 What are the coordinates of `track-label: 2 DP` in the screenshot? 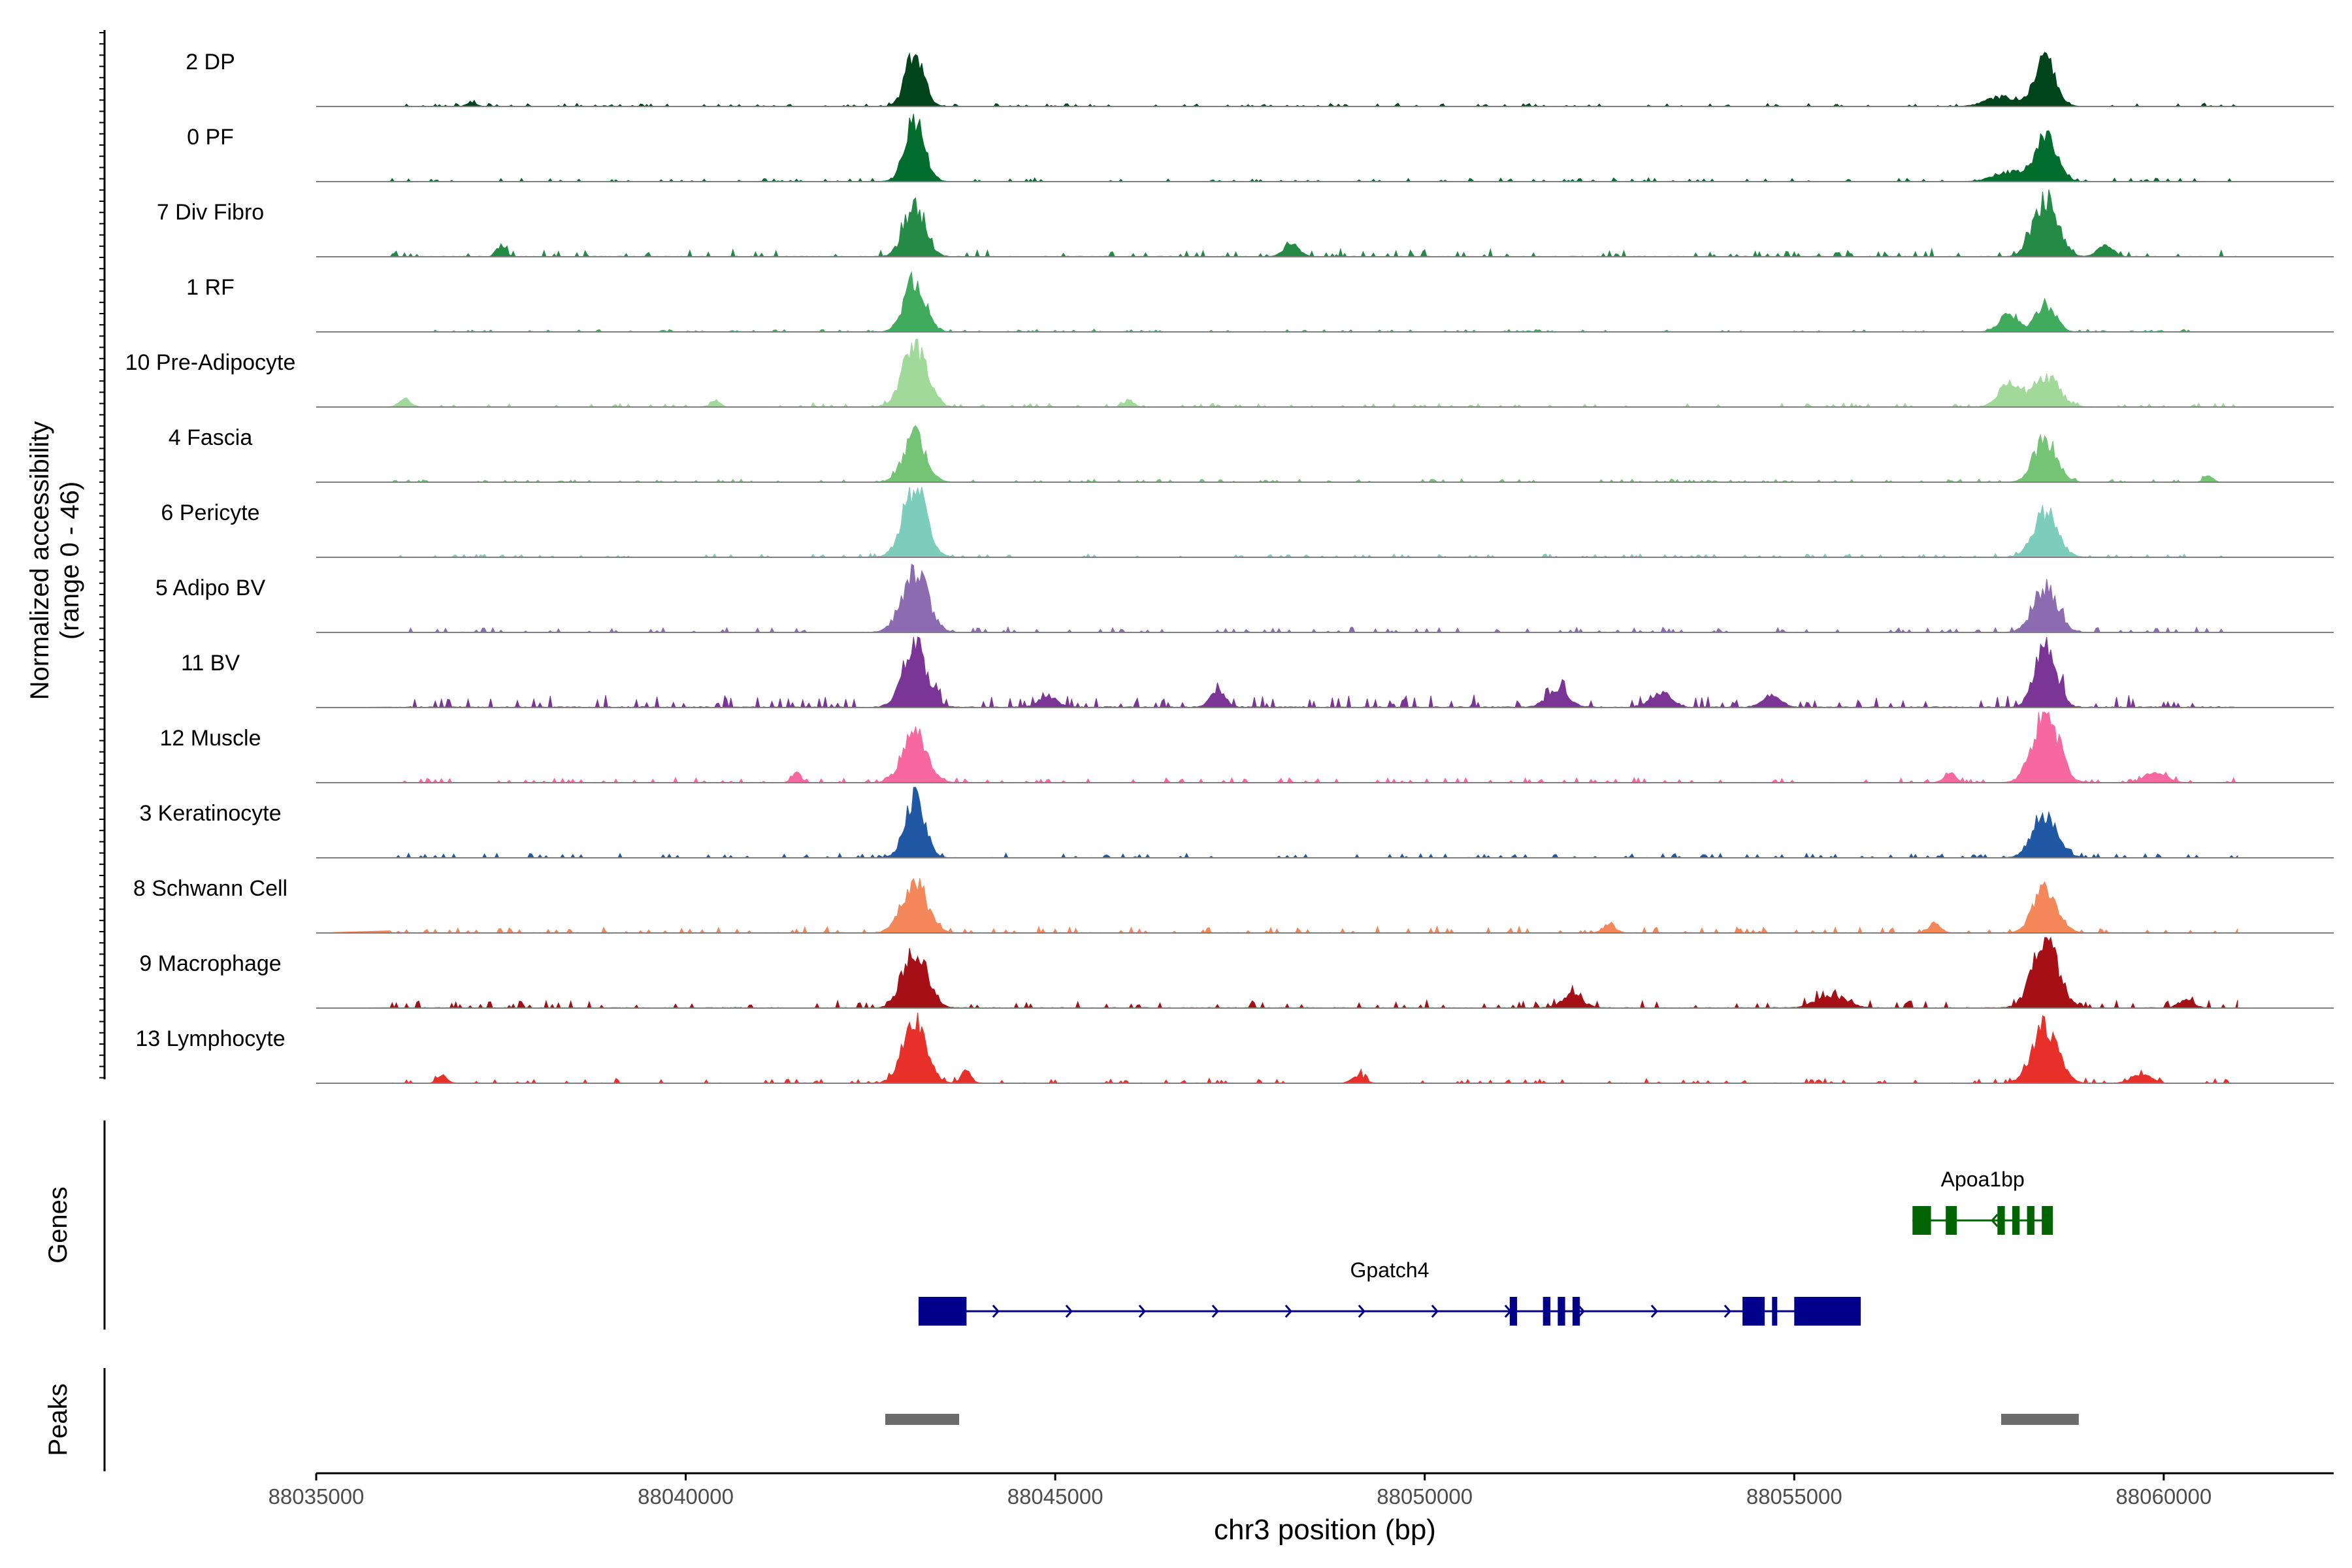 It's located at (210, 62).